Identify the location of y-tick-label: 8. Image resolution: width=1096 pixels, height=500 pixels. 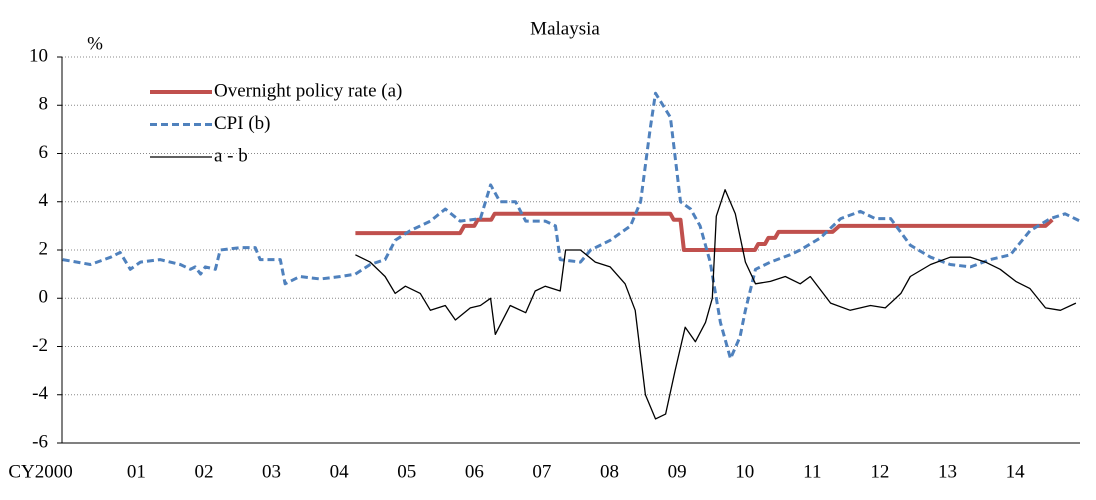
(44, 104).